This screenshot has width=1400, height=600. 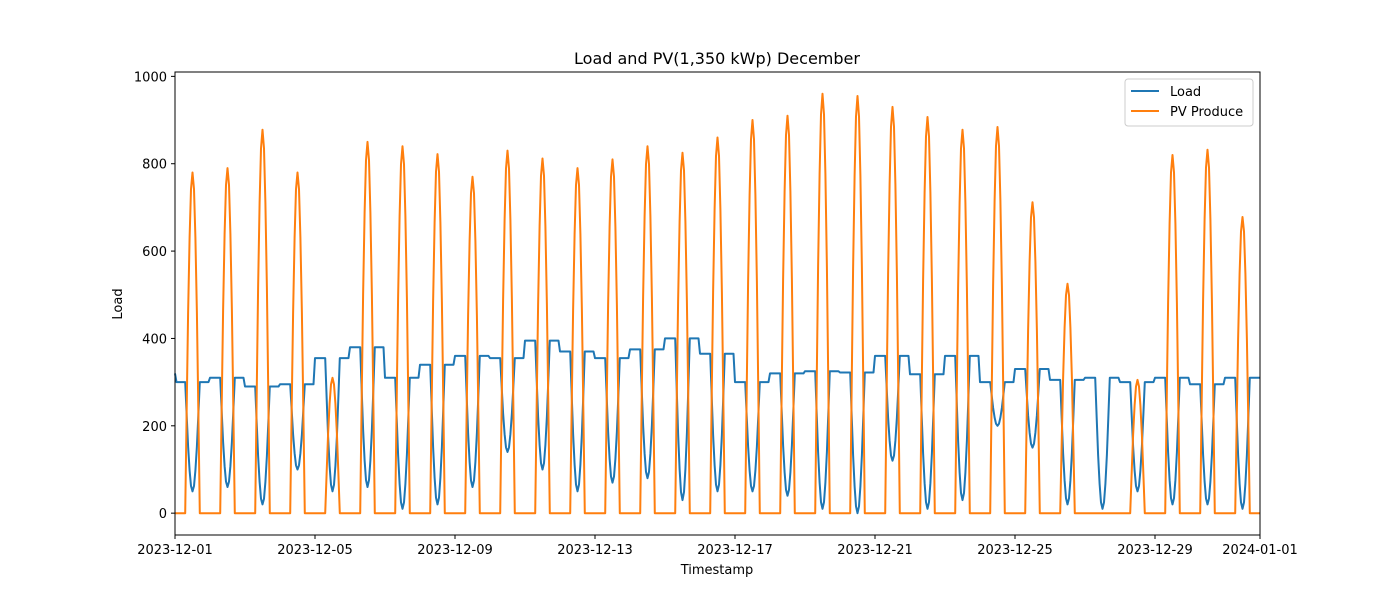 What do you see at coordinates (154, 339) in the screenshot?
I see `y-tick-label: 400` at bounding box center [154, 339].